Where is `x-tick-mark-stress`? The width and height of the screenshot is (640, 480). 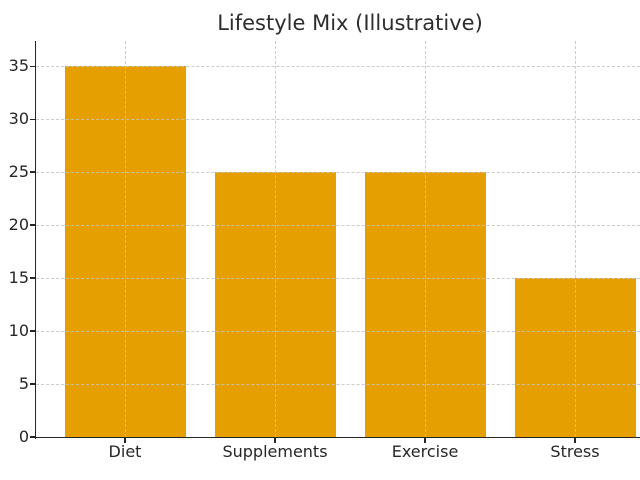
x-tick-mark-stress is located at coordinates (575, 440).